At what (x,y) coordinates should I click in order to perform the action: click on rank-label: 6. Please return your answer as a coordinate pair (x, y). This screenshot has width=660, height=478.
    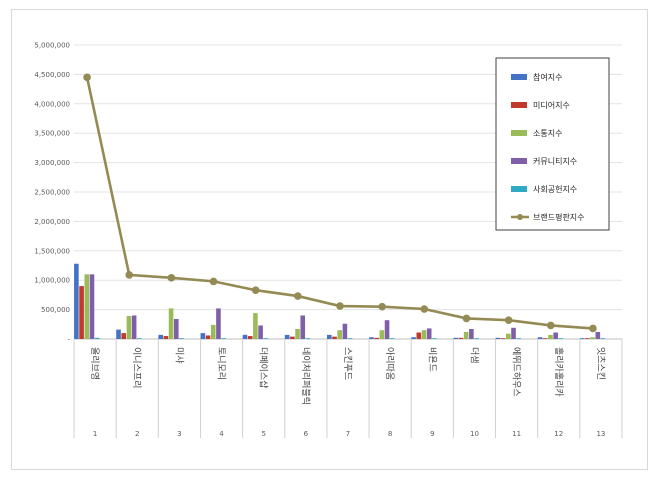
    Looking at the image, I should click on (306, 434).